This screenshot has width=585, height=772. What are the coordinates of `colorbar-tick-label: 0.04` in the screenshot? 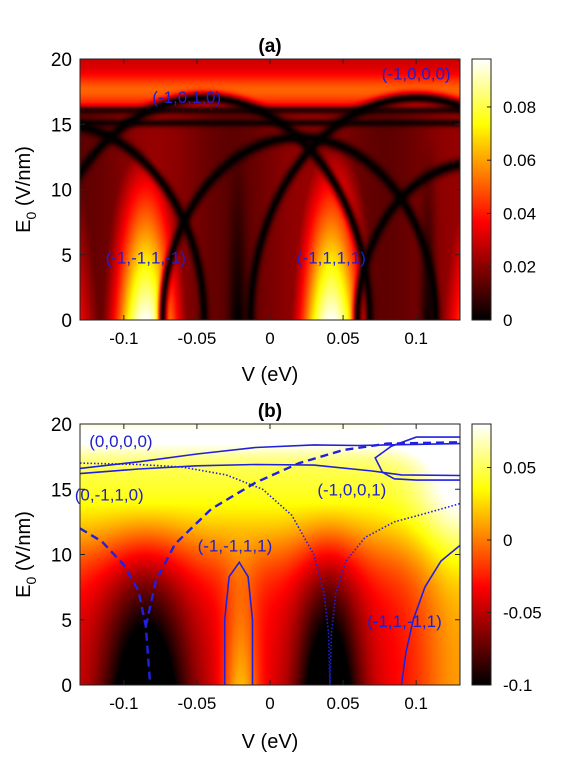 It's located at (519, 213).